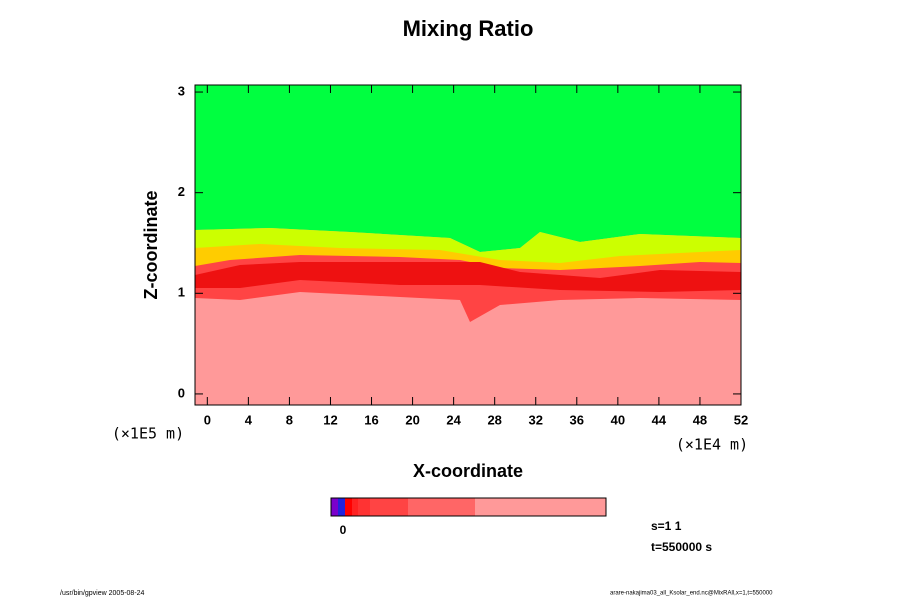  I want to click on y-axis-label: Z-coordinate, so click(151, 244).